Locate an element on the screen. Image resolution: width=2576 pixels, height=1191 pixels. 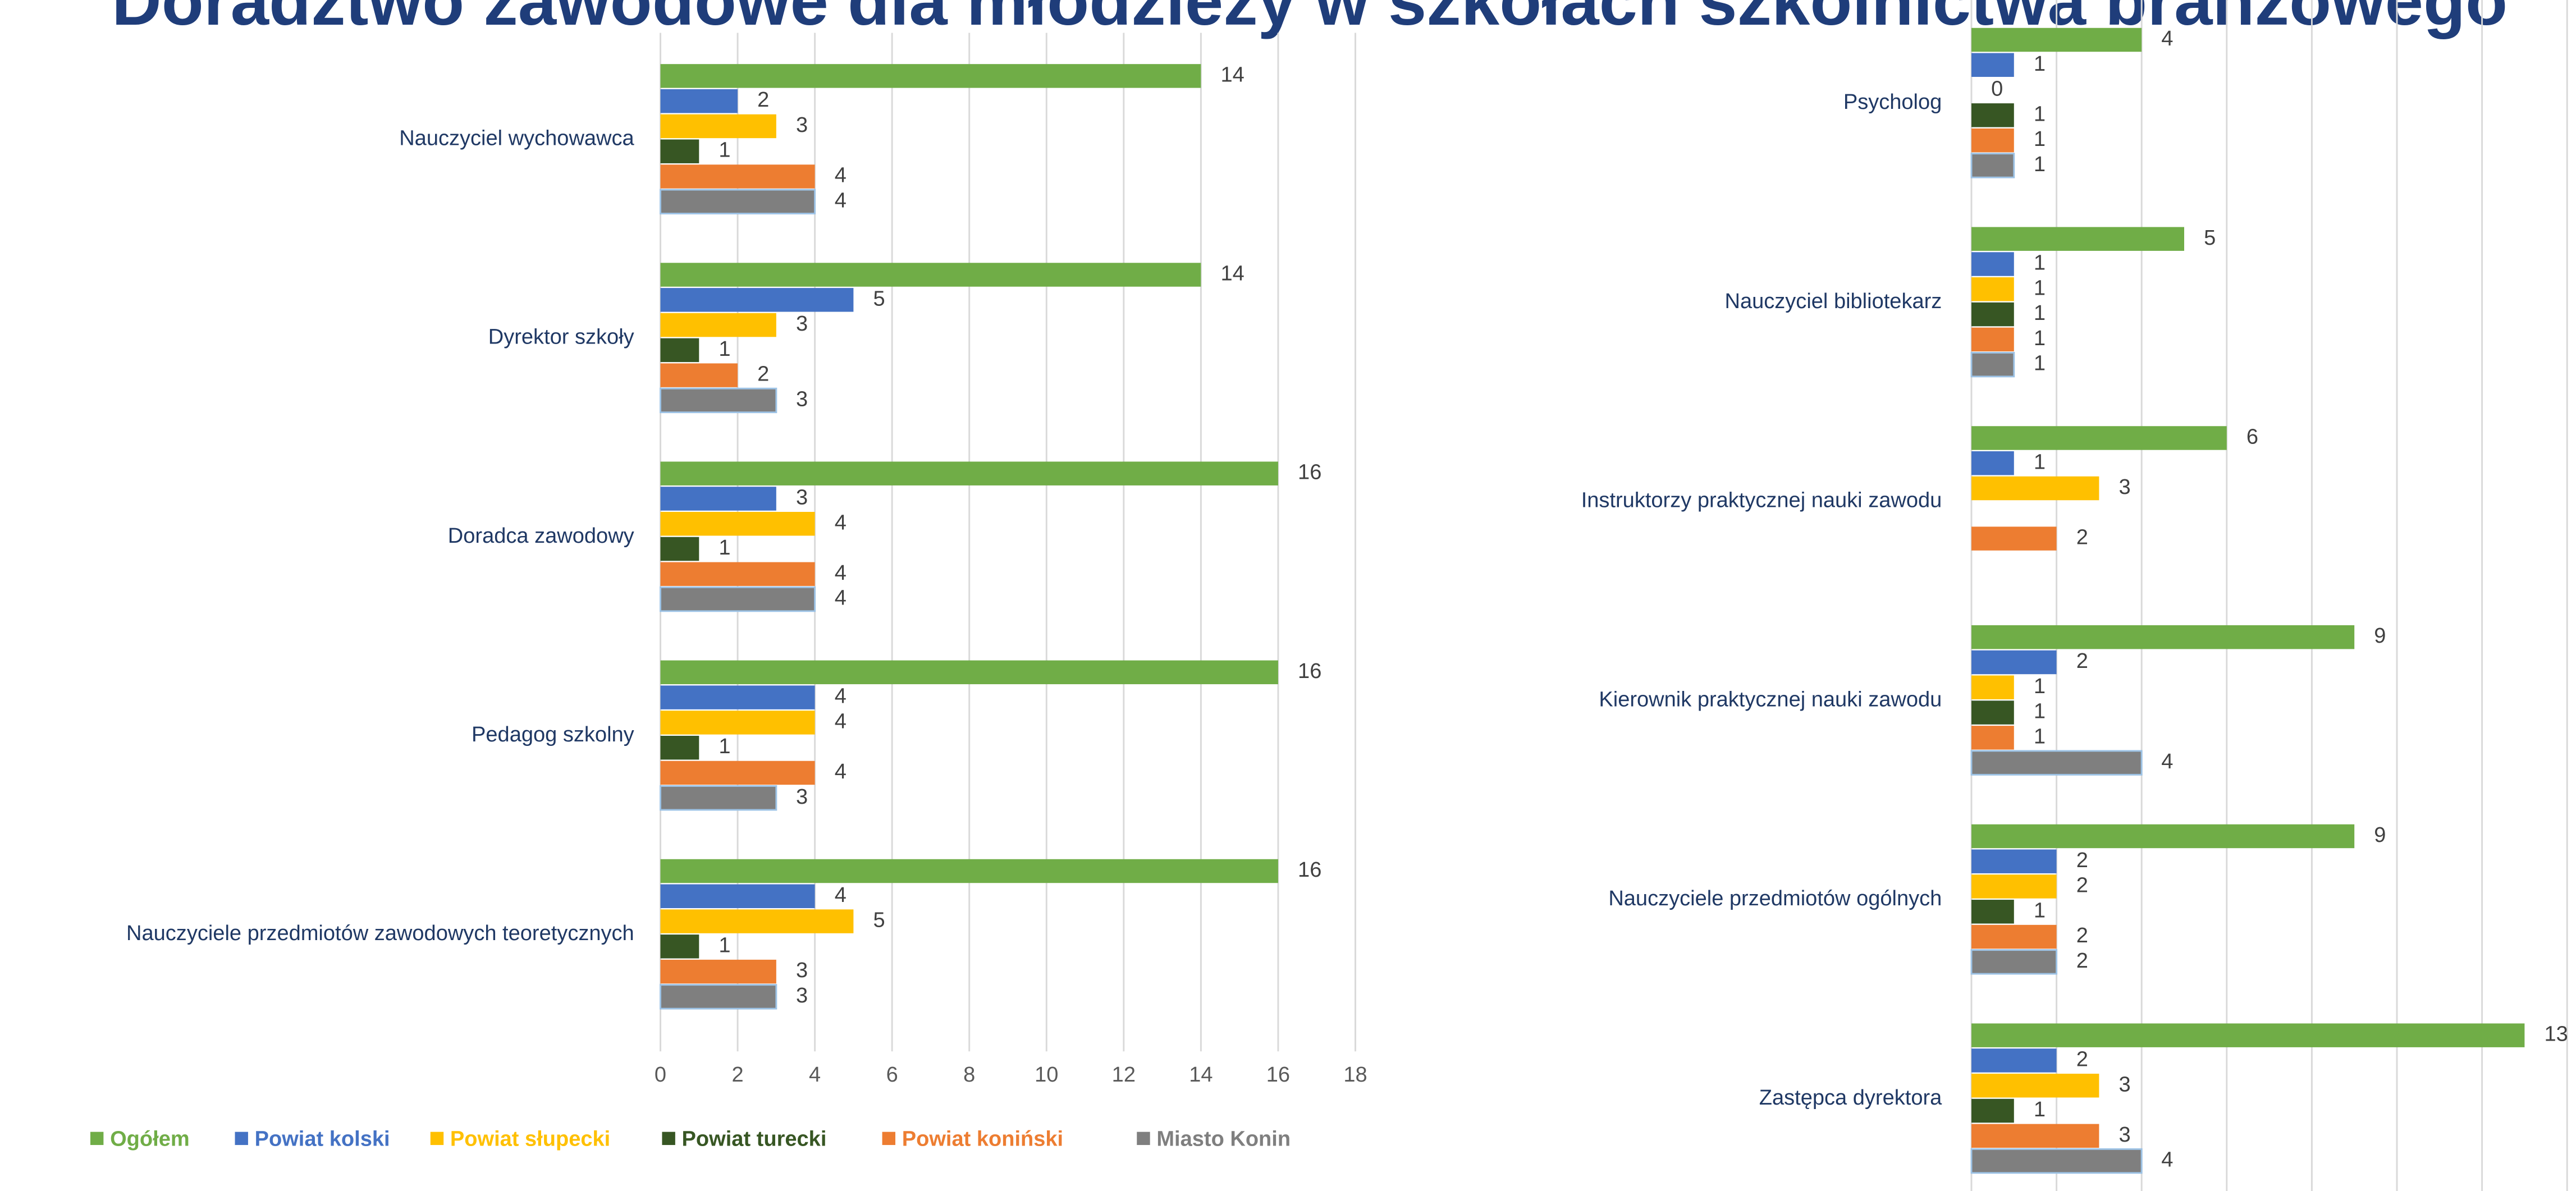
x-tick-label: 0 is located at coordinates (660, 1075).